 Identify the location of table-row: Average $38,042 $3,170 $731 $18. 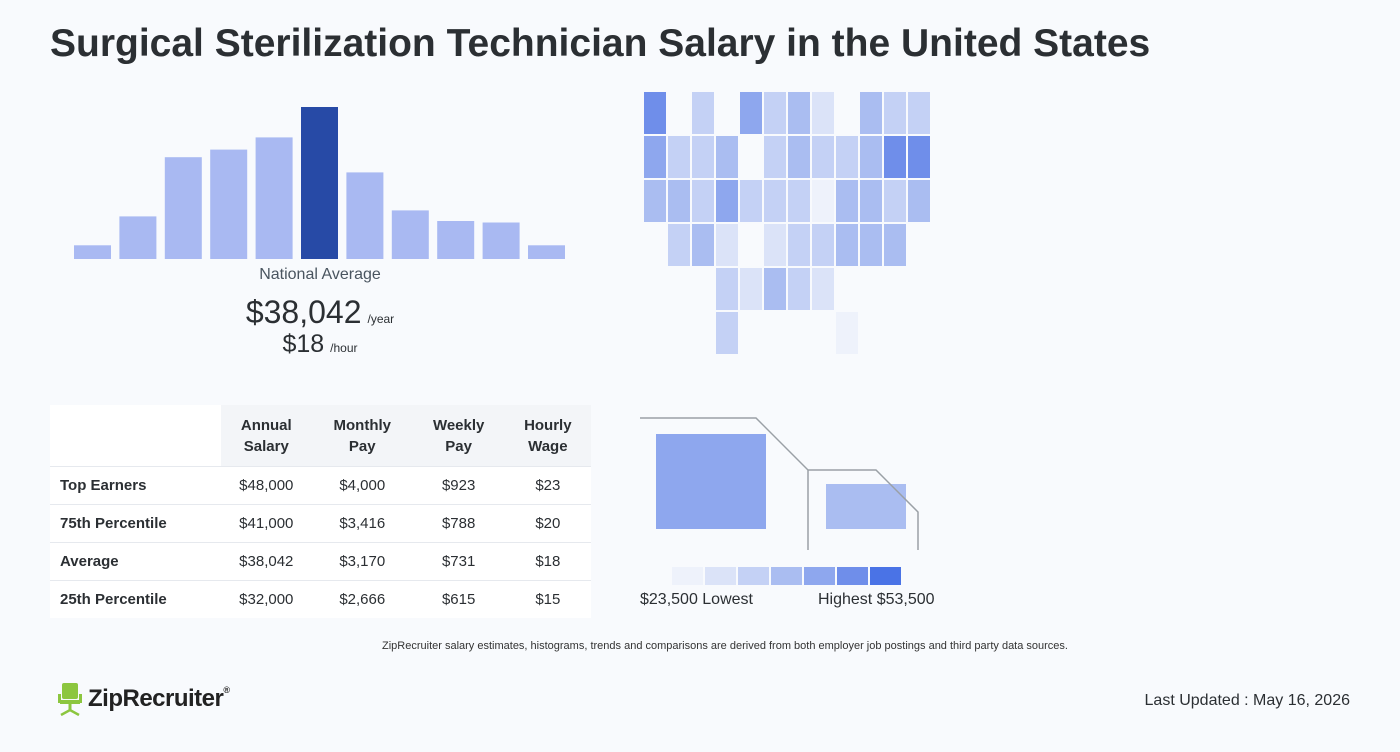
(320, 561).